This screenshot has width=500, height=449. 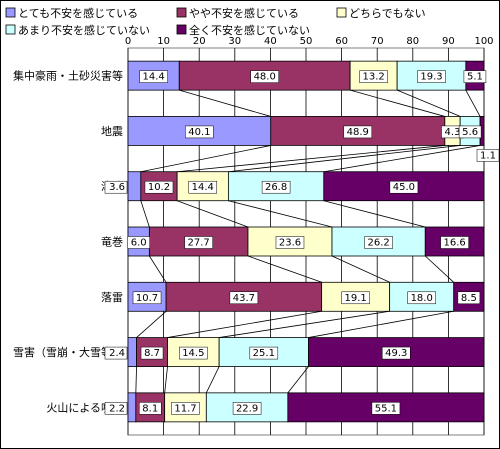 I want to click on value-label: 8.1, so click(x=150, y=408).